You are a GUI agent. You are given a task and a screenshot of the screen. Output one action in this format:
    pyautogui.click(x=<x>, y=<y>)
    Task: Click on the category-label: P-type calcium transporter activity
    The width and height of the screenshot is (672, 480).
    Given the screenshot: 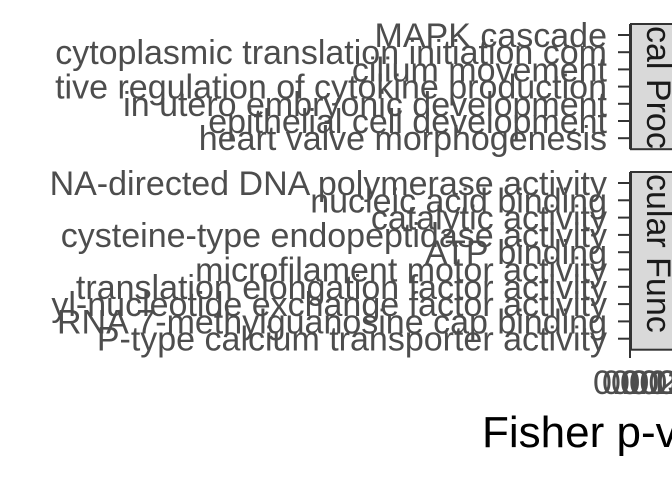 What is the action you would take?
    pyautogui.click(x=352, y=340)
    